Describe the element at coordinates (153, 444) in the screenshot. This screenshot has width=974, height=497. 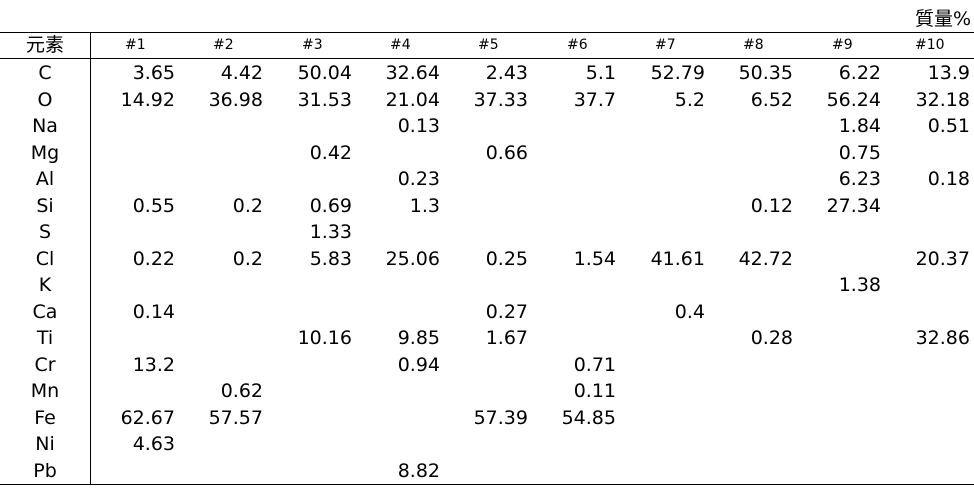
I see `value-cell: 4.63` at that location.